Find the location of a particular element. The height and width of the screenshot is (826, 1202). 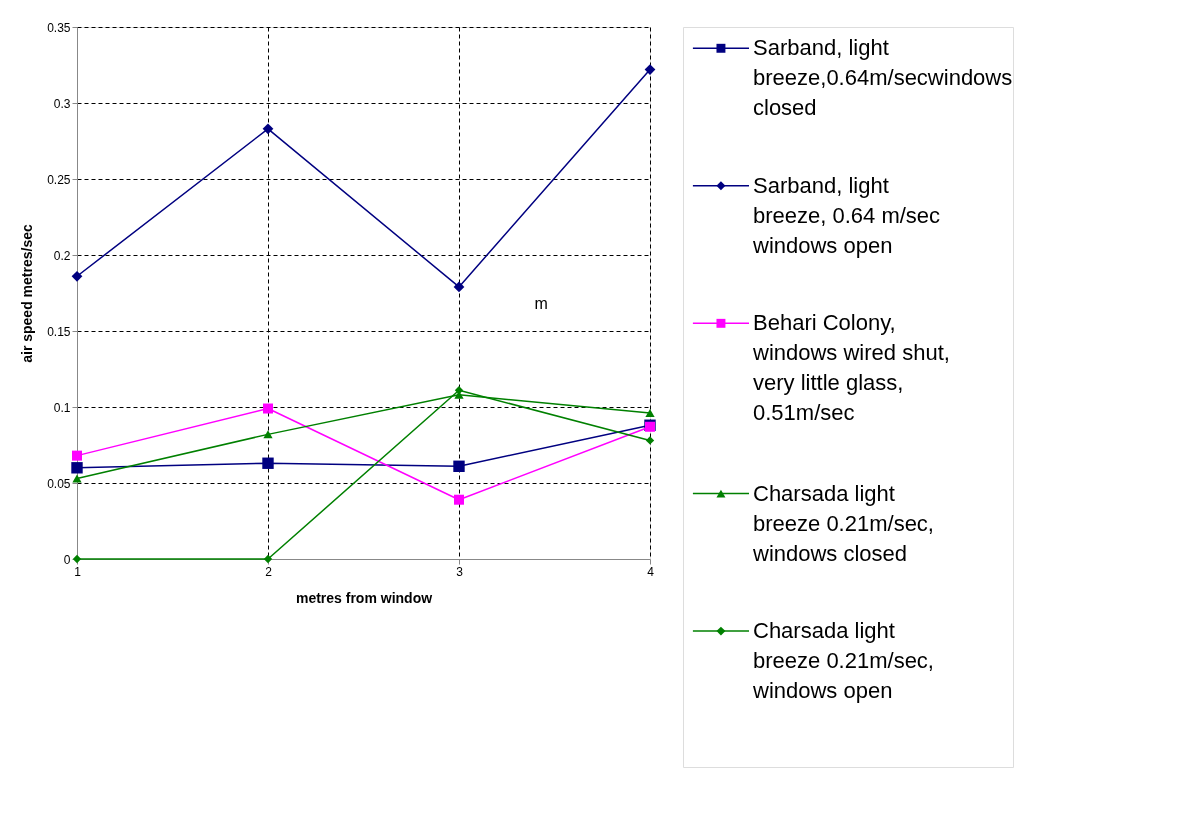

x-tick-label: 2 is located at coordinates (269, 571).